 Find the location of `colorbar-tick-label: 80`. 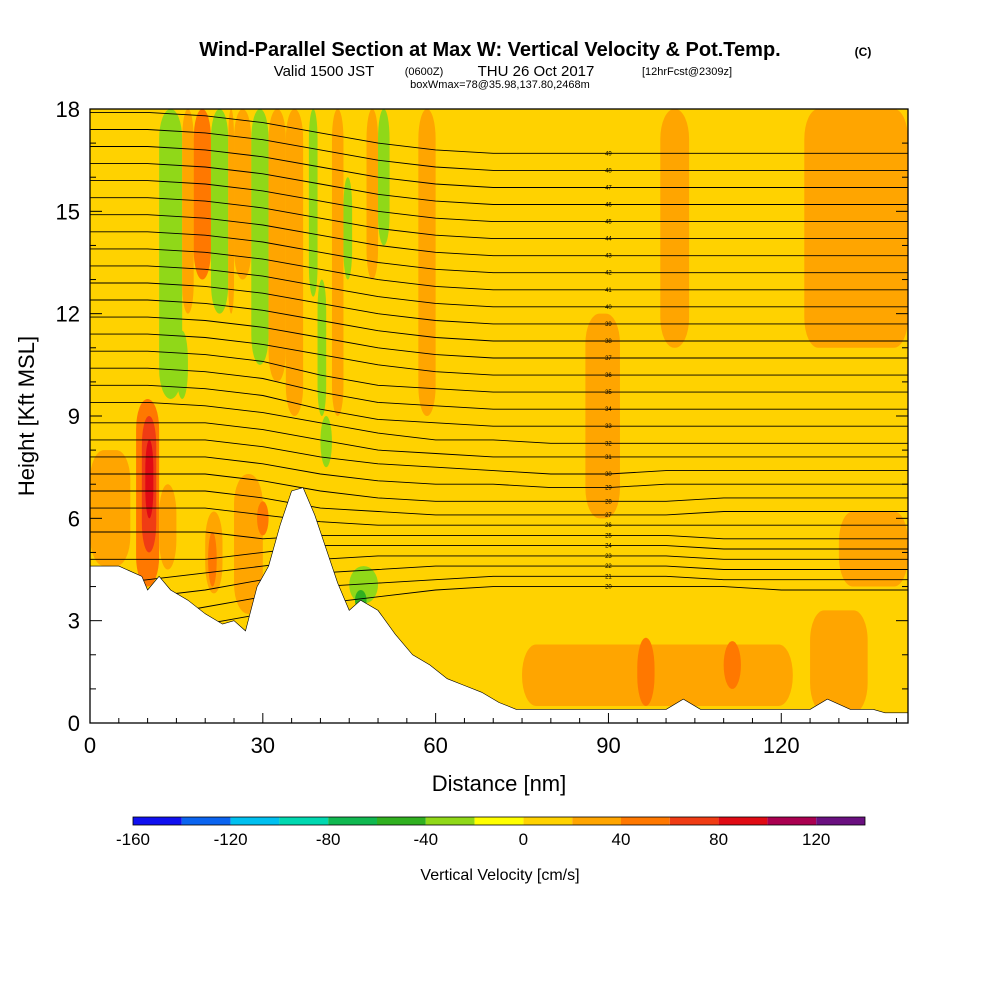

colorbar-tick-label: 80 is located at coordinates (718, 839).